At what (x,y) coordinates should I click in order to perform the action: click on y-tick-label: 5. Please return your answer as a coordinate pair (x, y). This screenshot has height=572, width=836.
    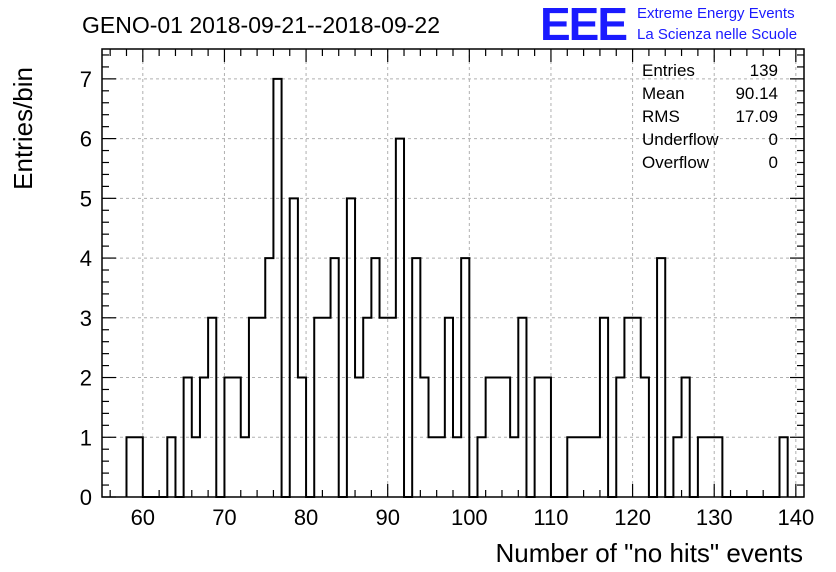
    Looking at the image, I should click on (86, 198).